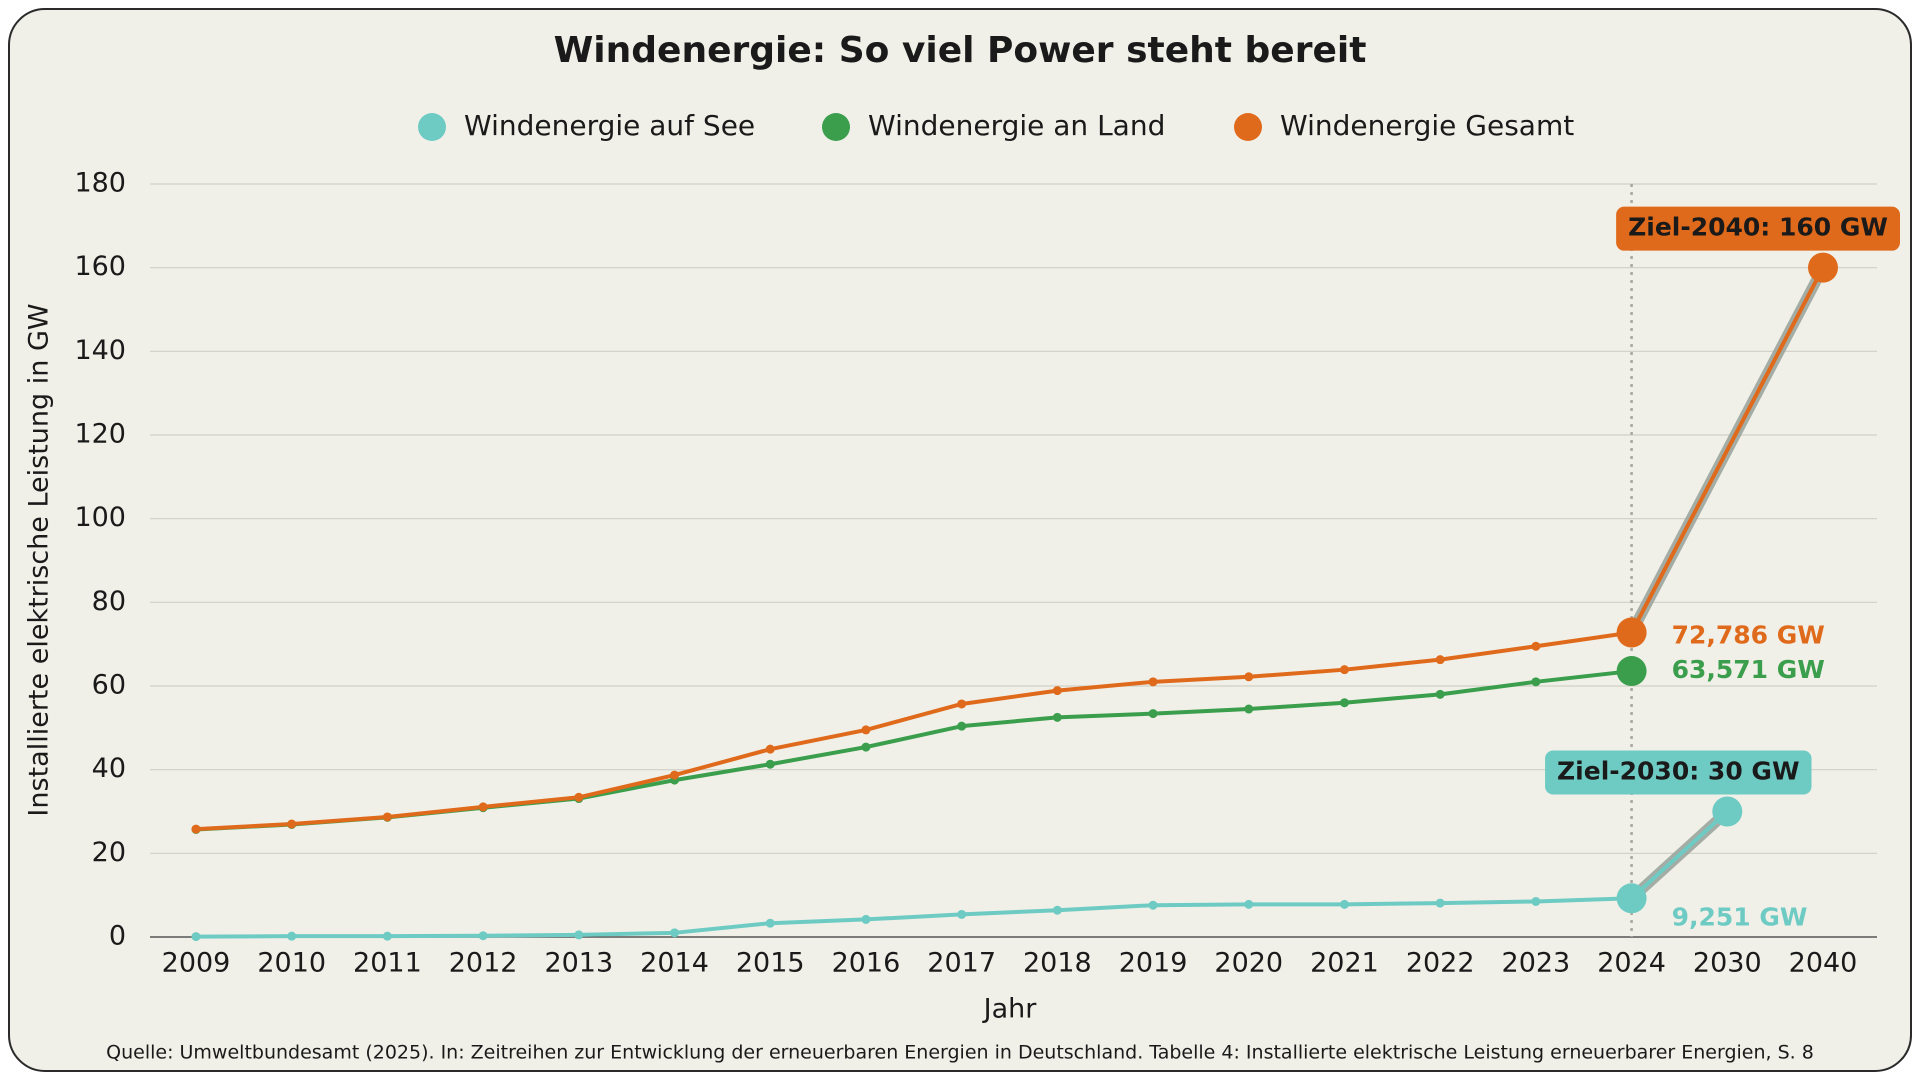 Image resolution: width=1920 pixels, height=1080 pixels. I want to click on x-tick-label: 2019, so click(1153, 963).